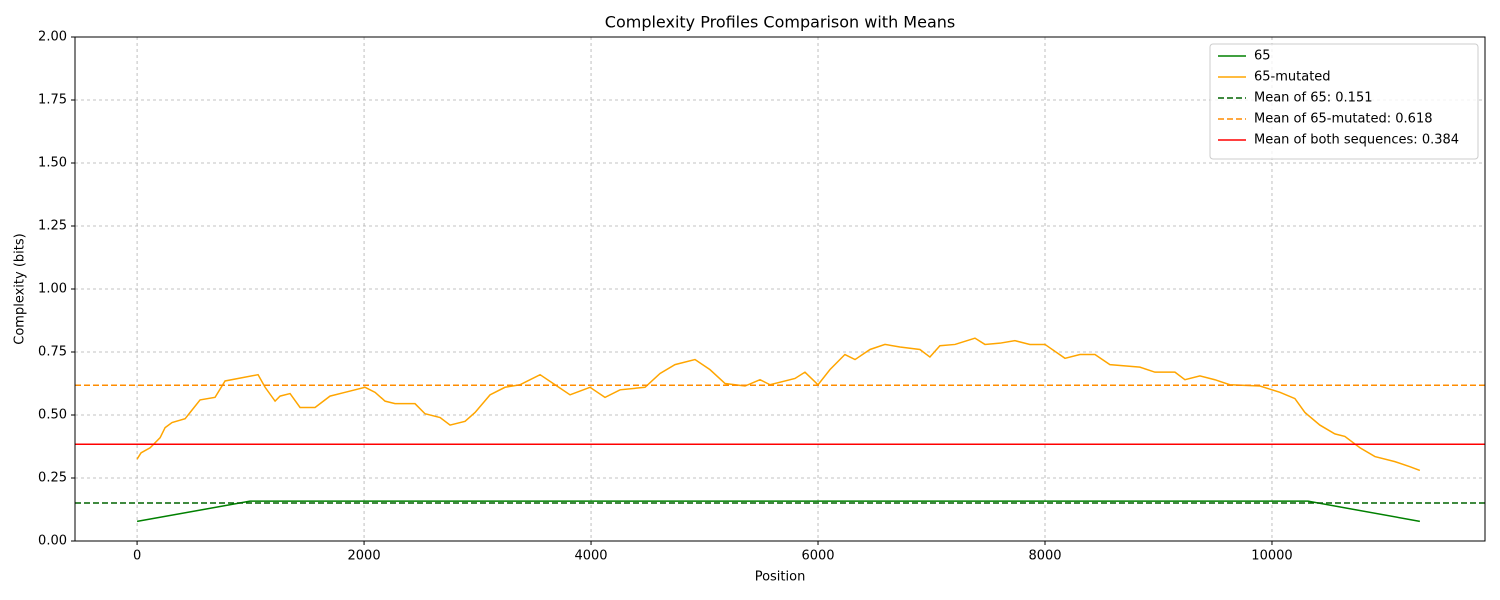  I want to click on x-tick-label: 10000, so click(1271, 556).